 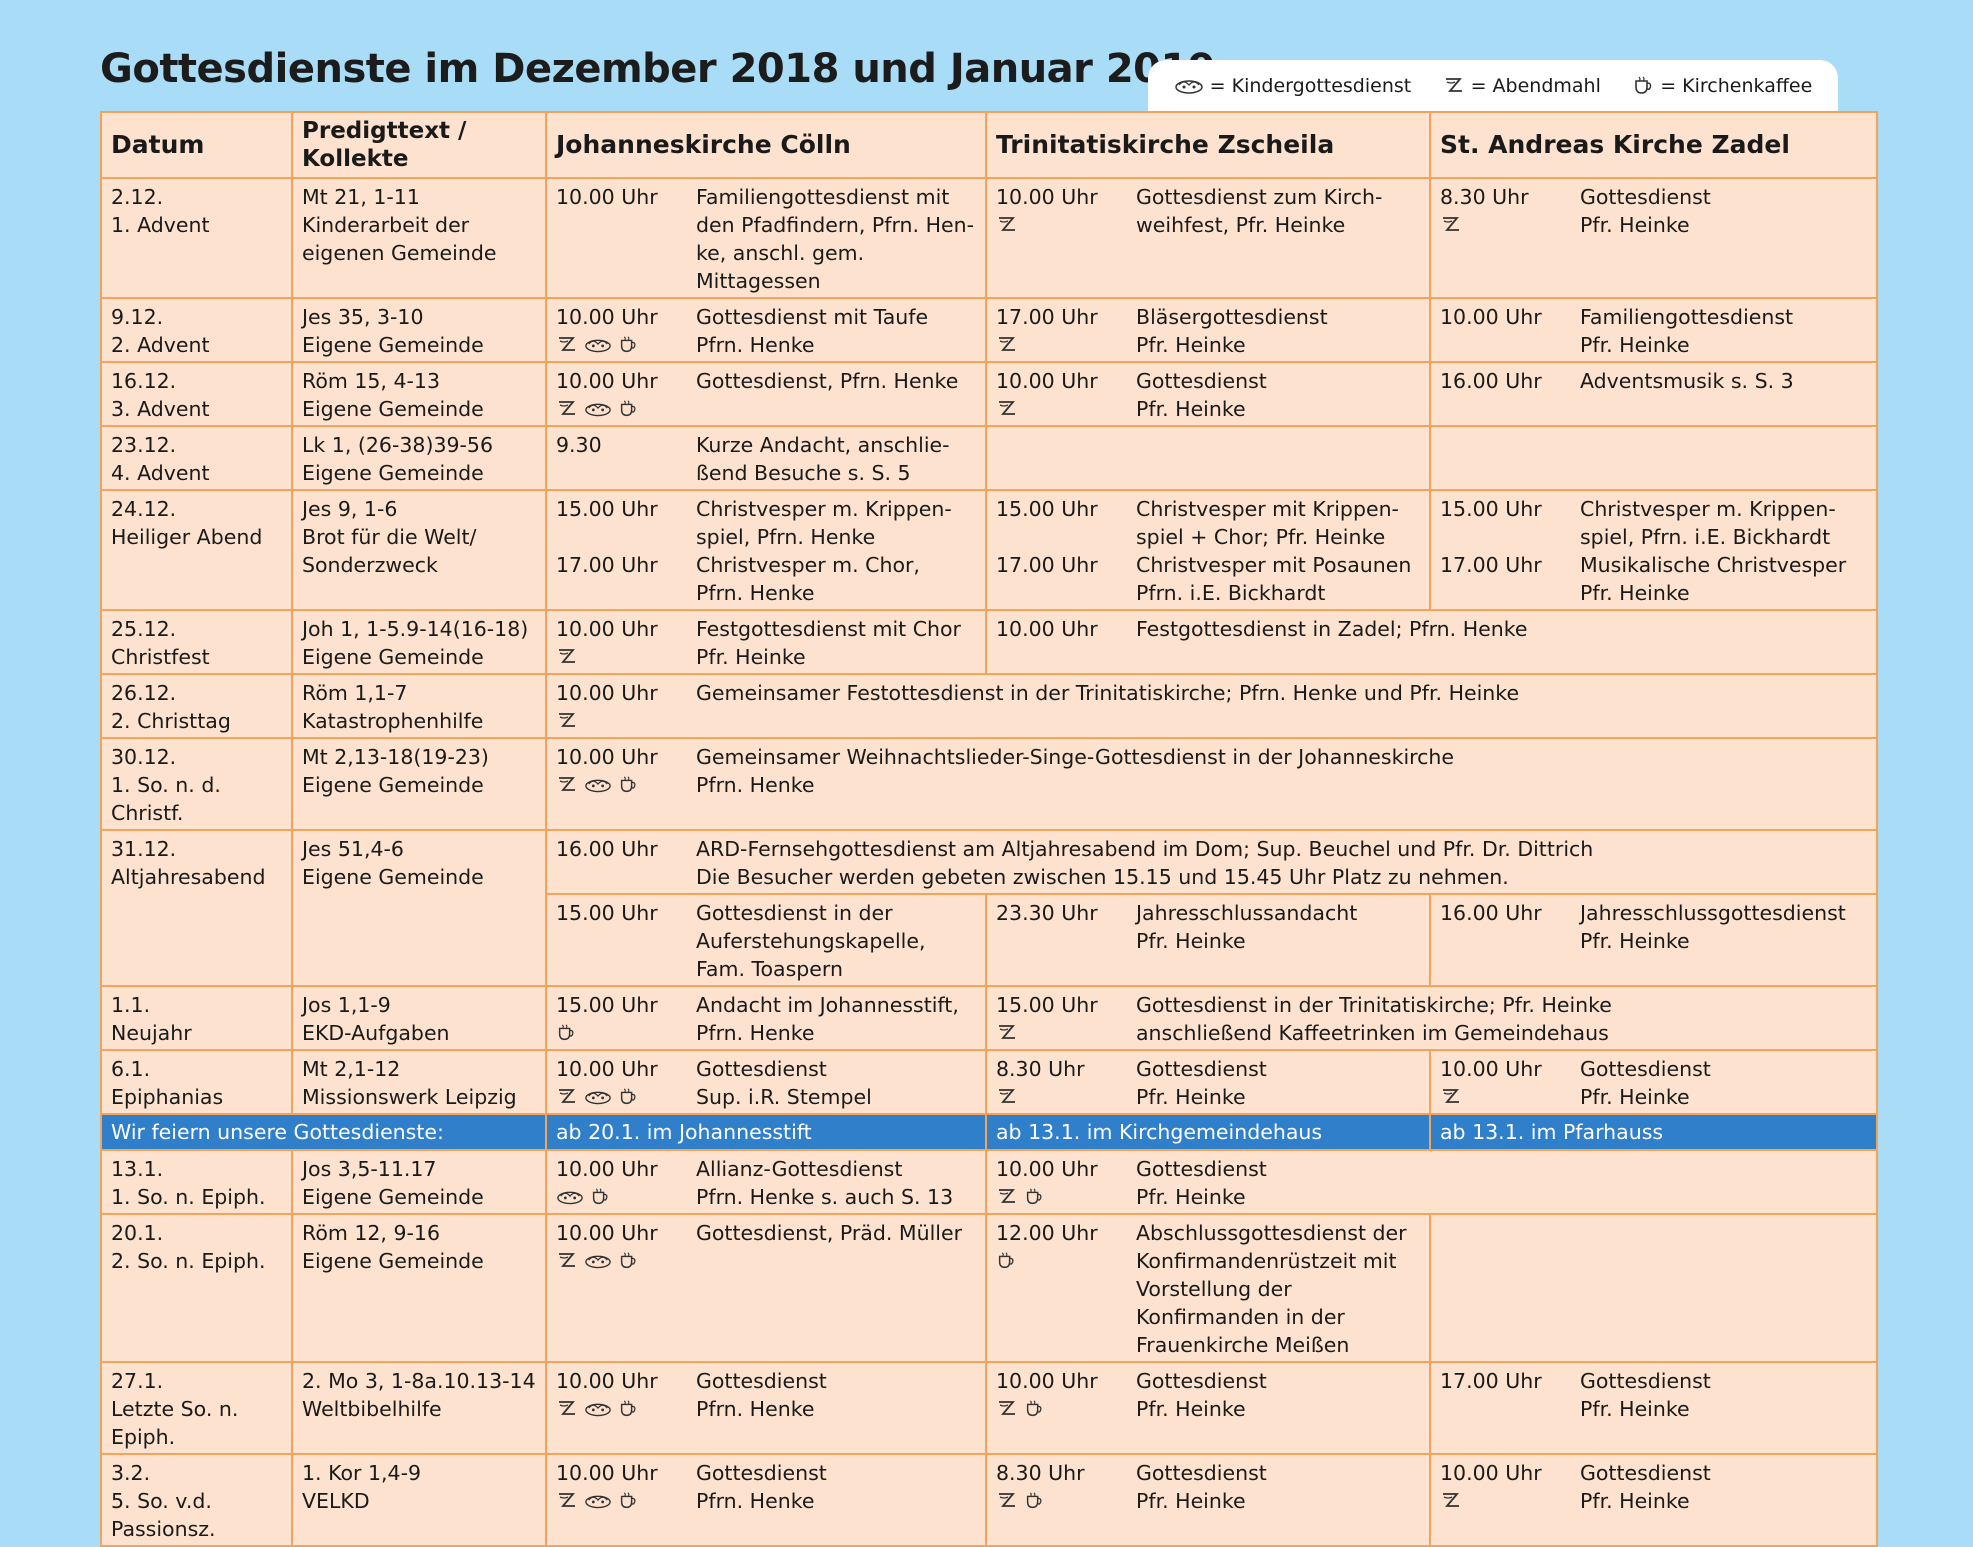 I want to click on service-cell-trinitatiskirche: 10.00 Uhr Gottesdienst Pfr. Heinke, so click(x=1431, y=1182).